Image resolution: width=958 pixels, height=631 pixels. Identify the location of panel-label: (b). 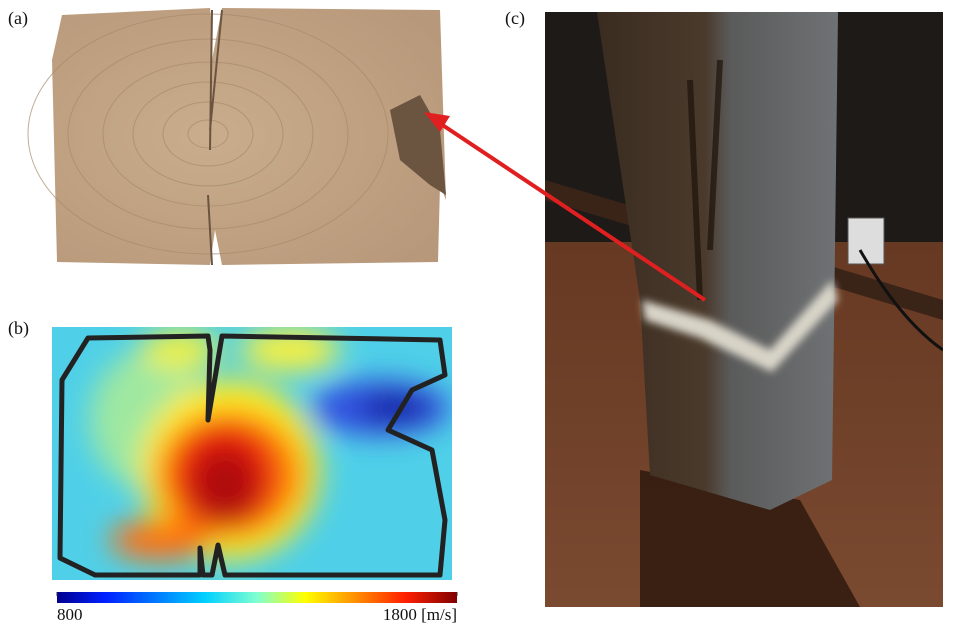
(18, 328).